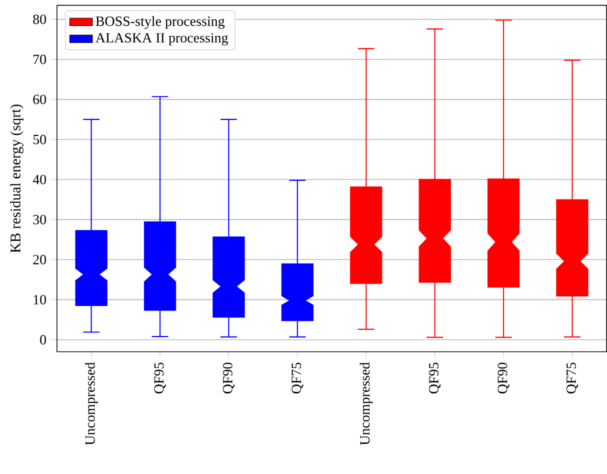 Image resolution: width=607 pixels, height=474 pixels. Describe the element at coordinates (17, 178) in the screenshot. I see `y-axis-title: KB residual energy (sqrt)` at that location.